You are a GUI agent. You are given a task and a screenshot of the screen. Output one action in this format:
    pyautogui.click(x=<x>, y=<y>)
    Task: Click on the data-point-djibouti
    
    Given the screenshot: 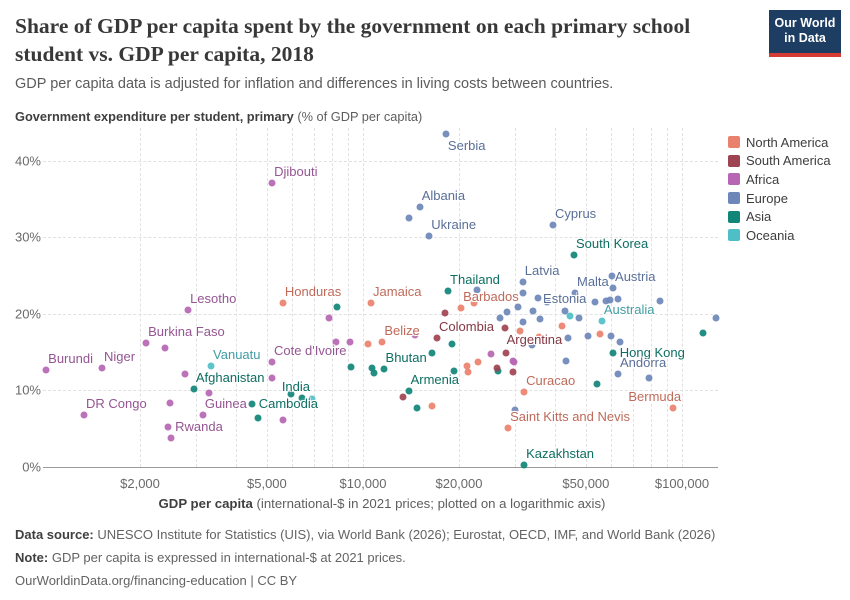 What is the action you would take?
    pyautogui.click(x=272, y=183)
    